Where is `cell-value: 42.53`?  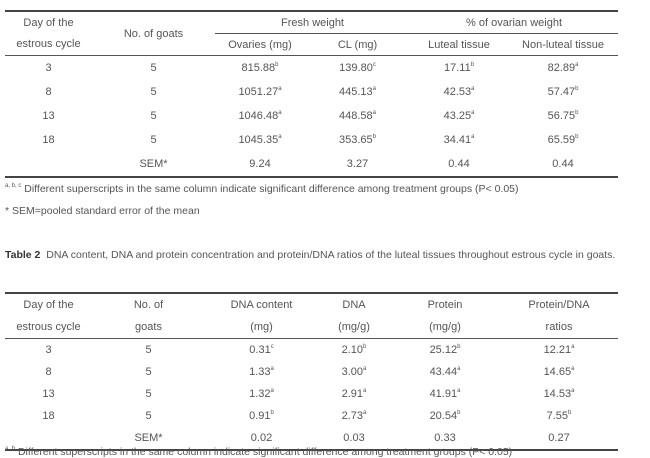 cell-value: 42.53 is located at coordinates (457, 92).